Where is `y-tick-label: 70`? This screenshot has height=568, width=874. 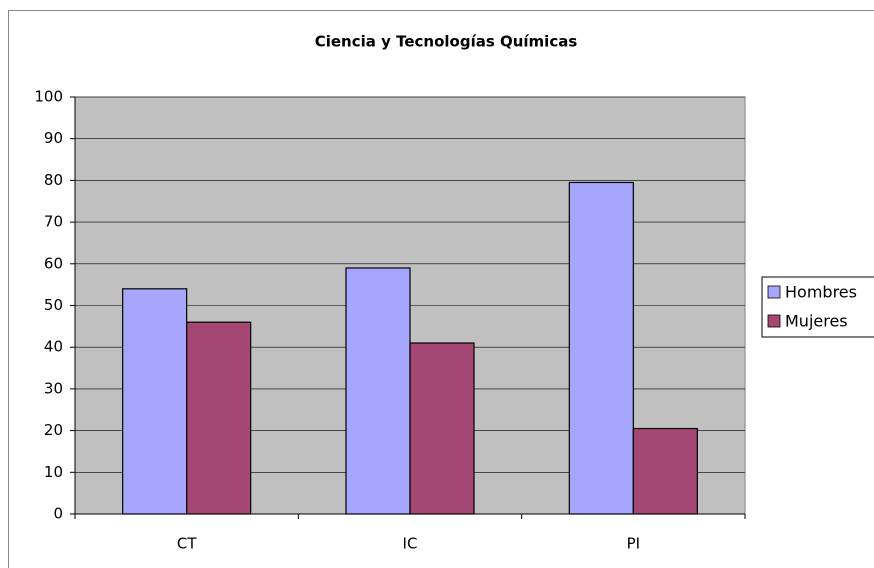
y-tick-label: 70 is located at coordinates (53, 222).